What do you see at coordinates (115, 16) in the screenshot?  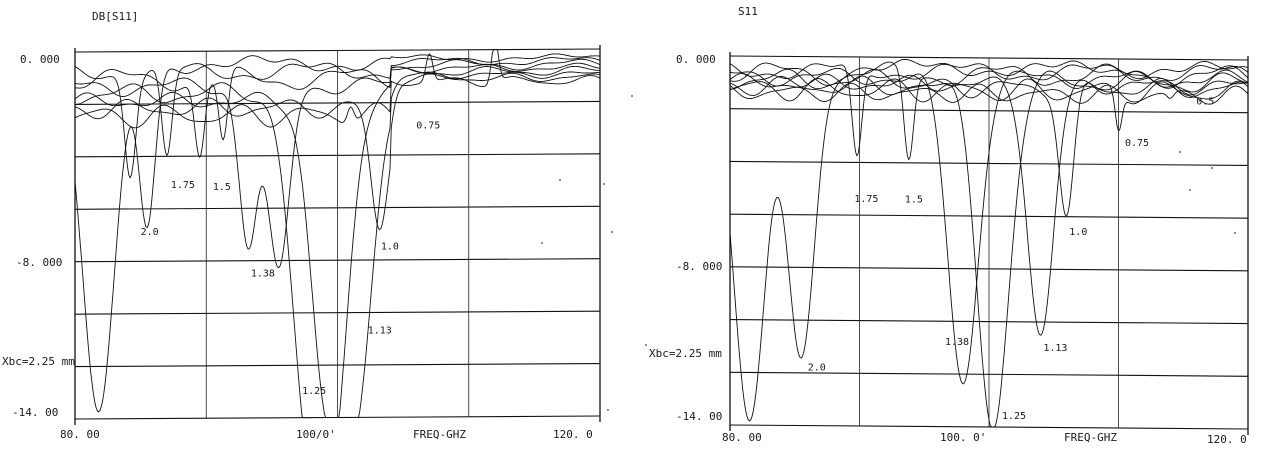 I see `chart-title: DB[S11]` at bounding box center [115, 16].